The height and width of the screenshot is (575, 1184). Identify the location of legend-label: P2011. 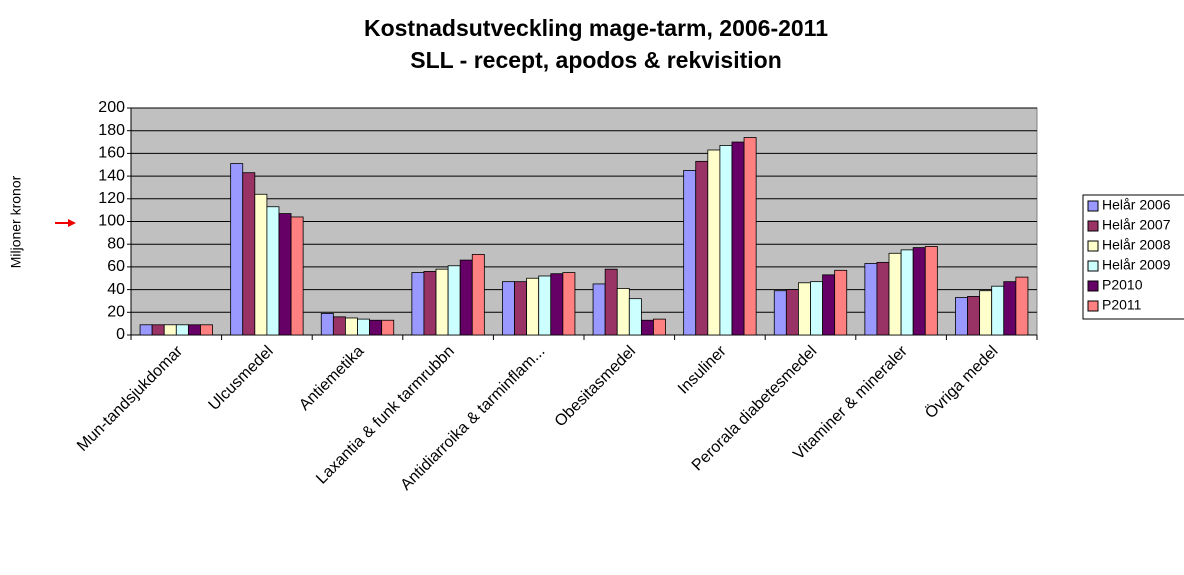
(1122, 305).